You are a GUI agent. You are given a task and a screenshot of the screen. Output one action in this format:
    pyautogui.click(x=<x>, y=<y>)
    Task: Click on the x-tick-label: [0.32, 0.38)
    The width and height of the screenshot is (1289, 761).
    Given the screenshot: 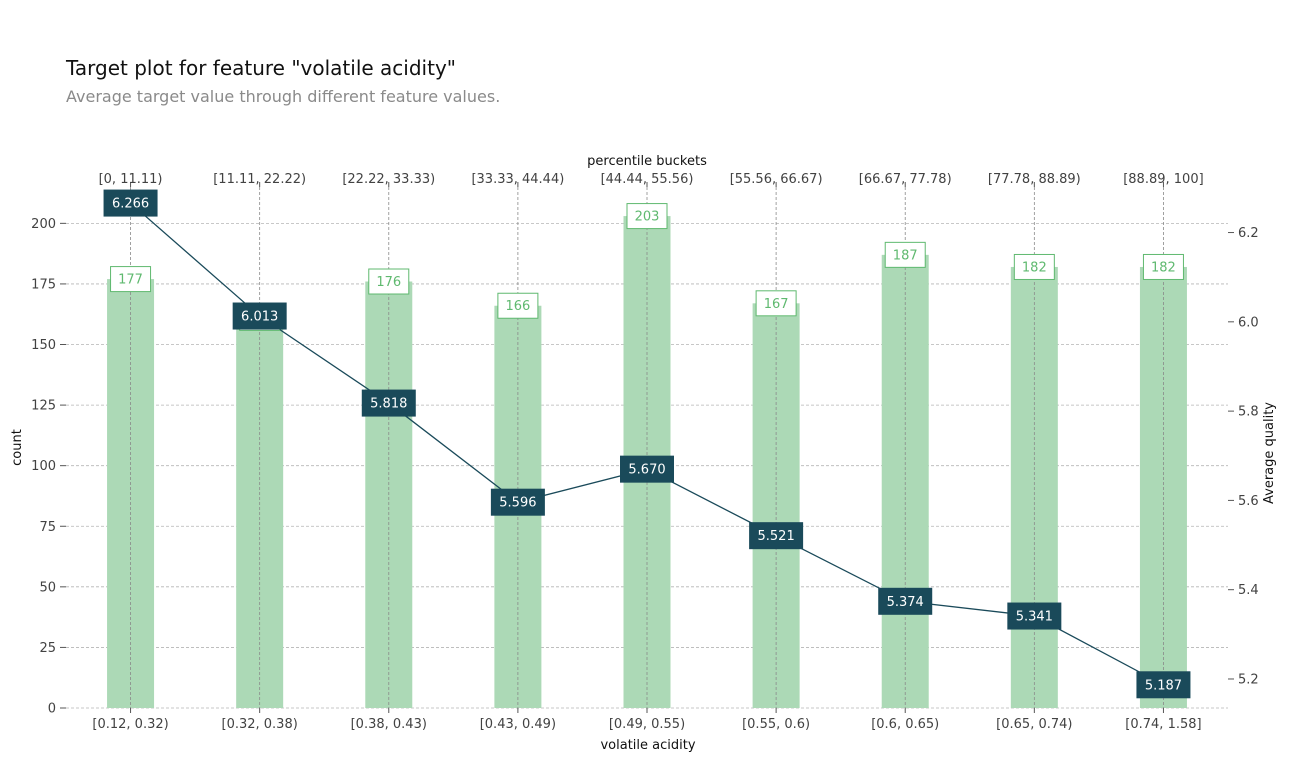 What is the action you would take?
    pyautogui.click(x=260, y=724)
    